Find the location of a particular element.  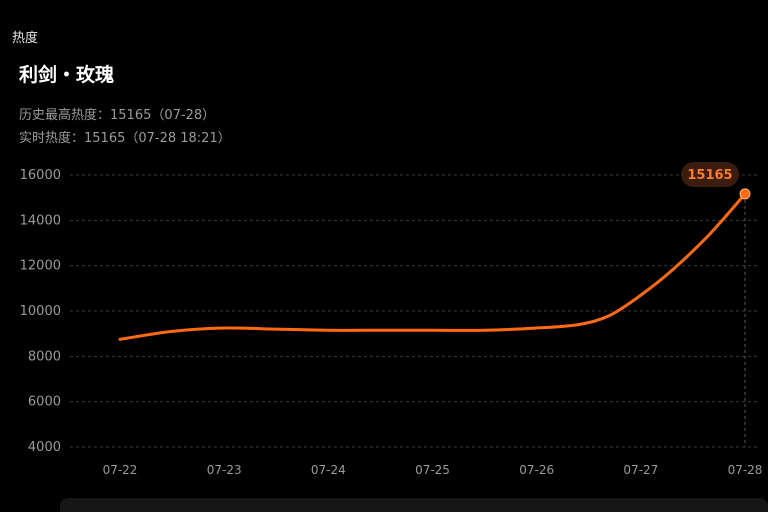

highlight-point is located at coordinates (745, 194).